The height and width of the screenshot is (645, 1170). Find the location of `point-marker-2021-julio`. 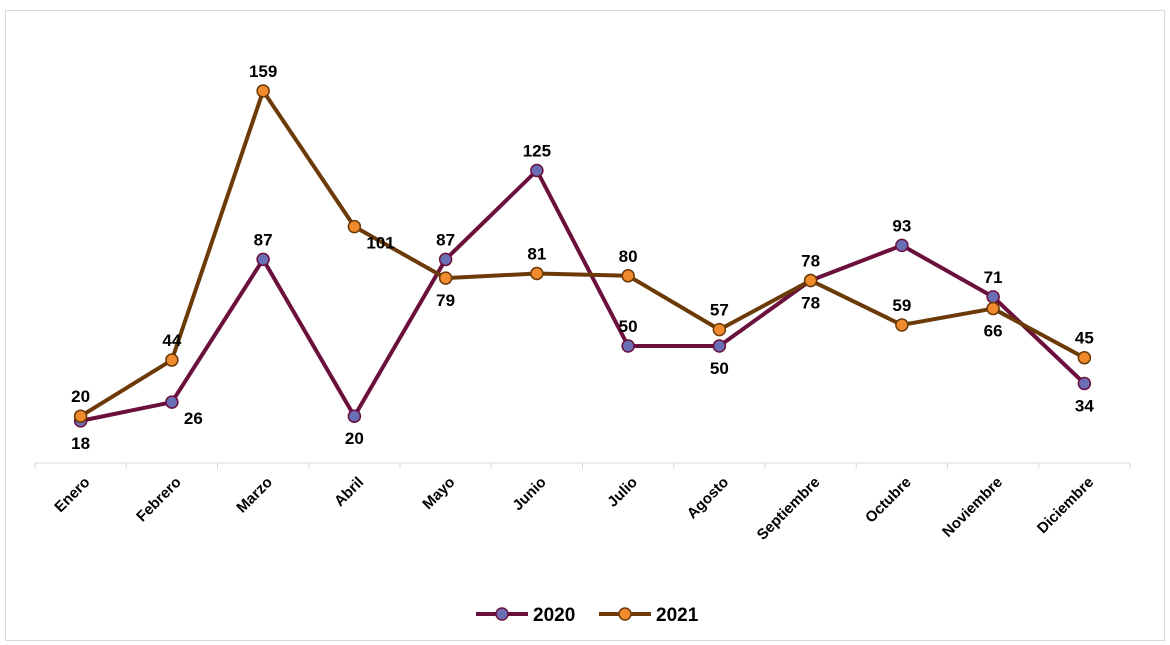

point-marker-2021-julio is located at coordinates (628, 276).